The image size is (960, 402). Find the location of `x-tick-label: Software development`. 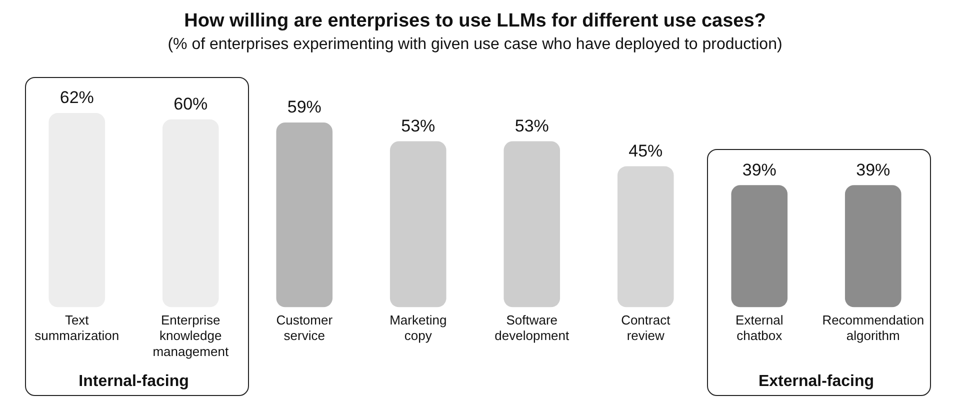

x-tick-label: Software development is located at coordinates (532, 328).